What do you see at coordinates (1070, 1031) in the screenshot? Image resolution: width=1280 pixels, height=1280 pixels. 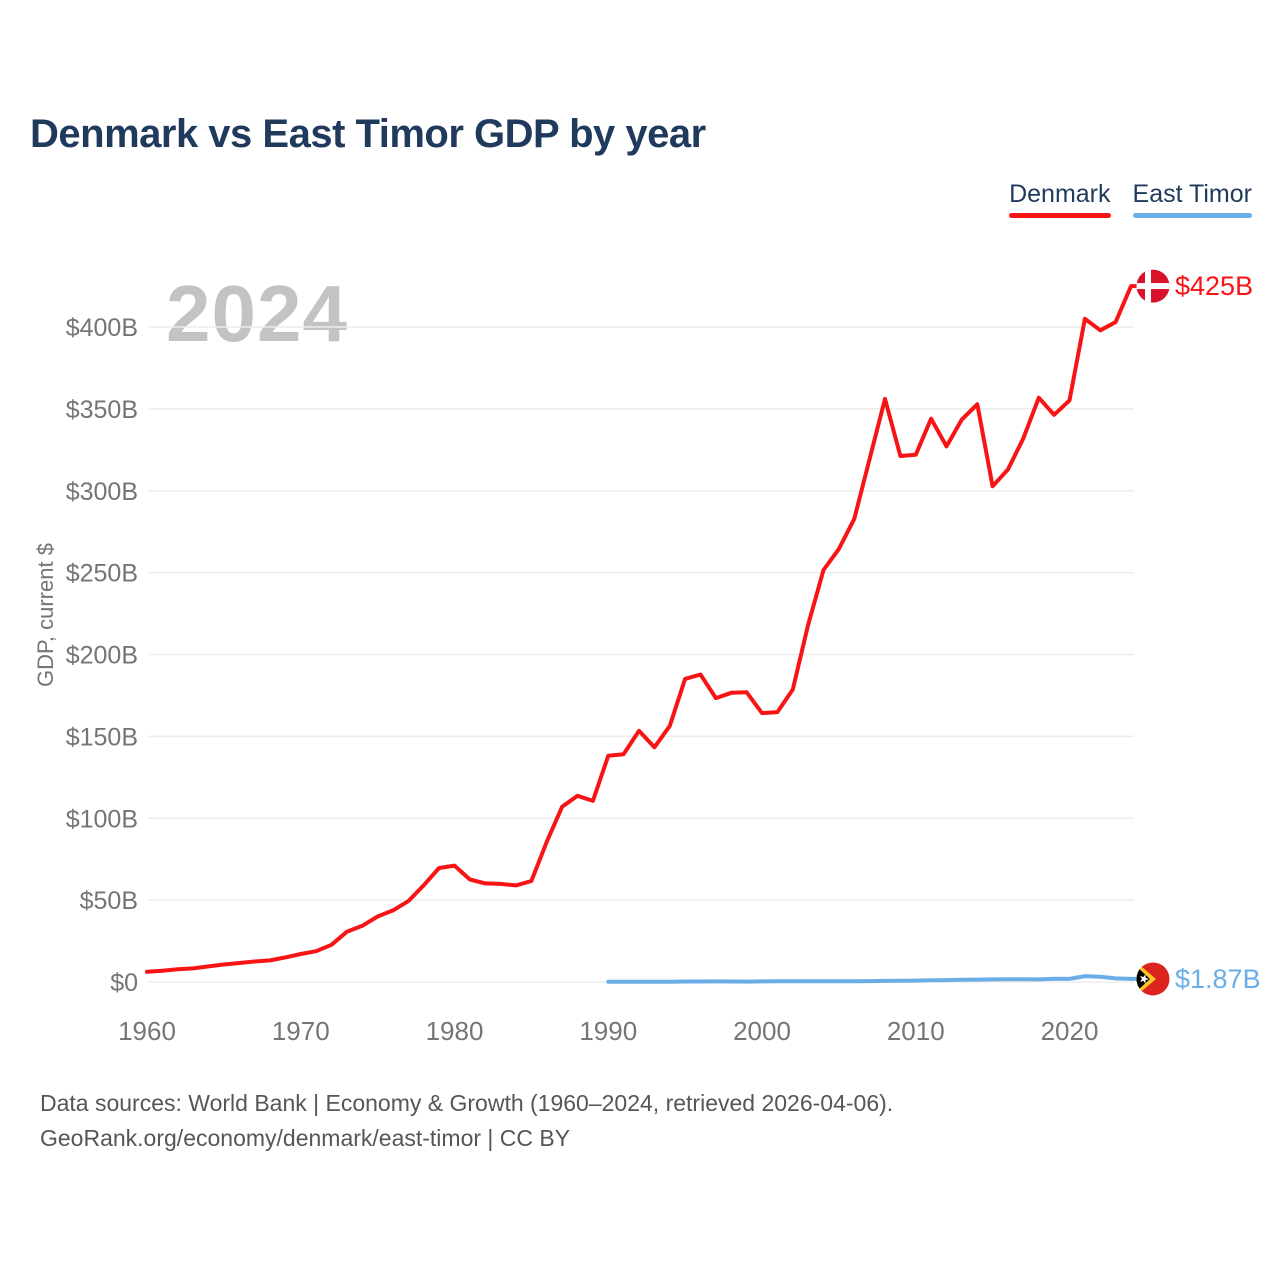 I see `x-tick-label: 2020` at bounding box center [1070, 1031].